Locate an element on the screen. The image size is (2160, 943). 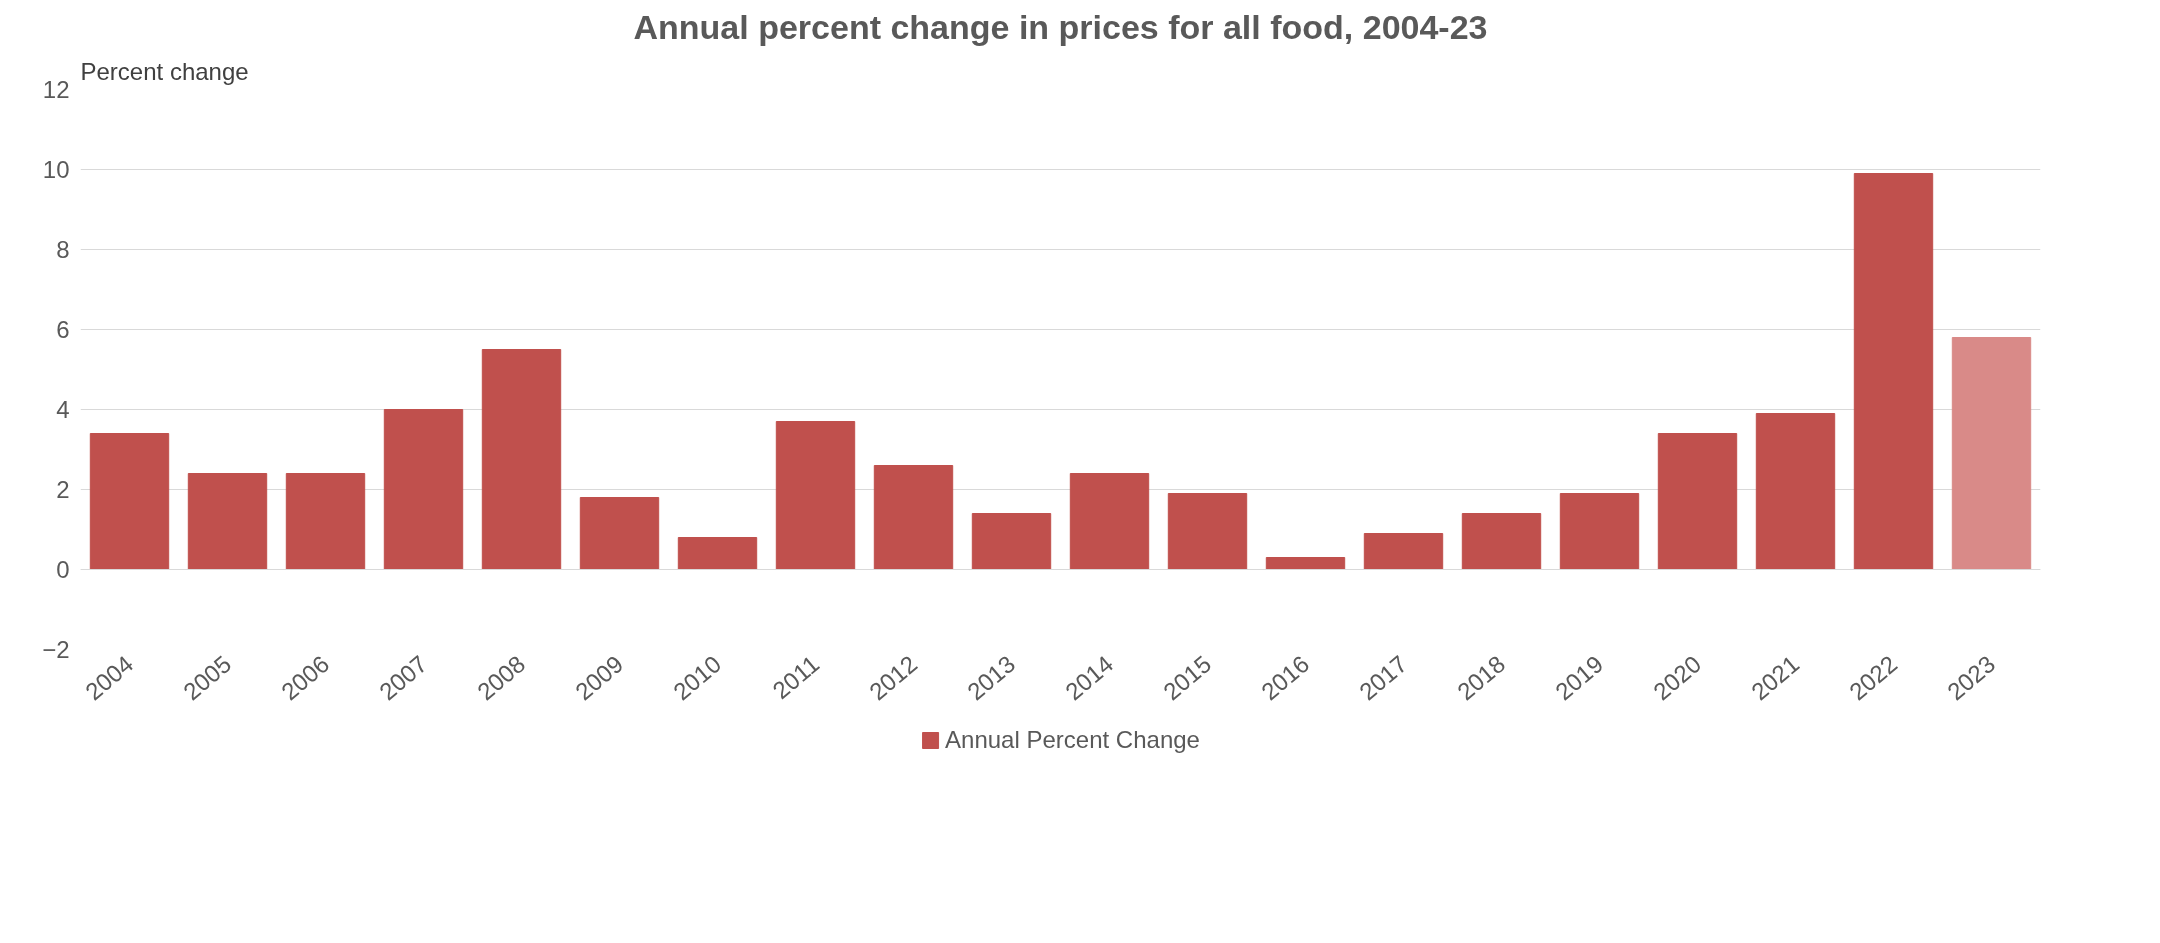
y-tick-label: 8 is located at coordinates (63, 249).